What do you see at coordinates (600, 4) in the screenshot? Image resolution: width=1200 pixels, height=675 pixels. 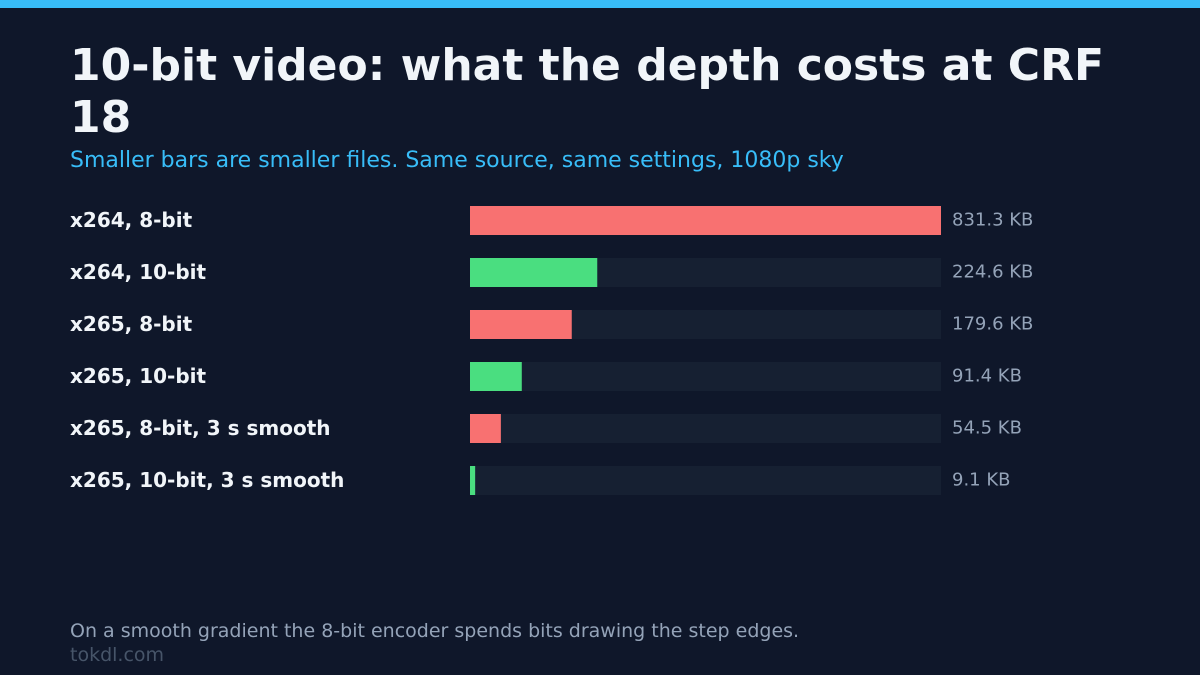 I see `top-stripe` at bounding box center [600, 4].